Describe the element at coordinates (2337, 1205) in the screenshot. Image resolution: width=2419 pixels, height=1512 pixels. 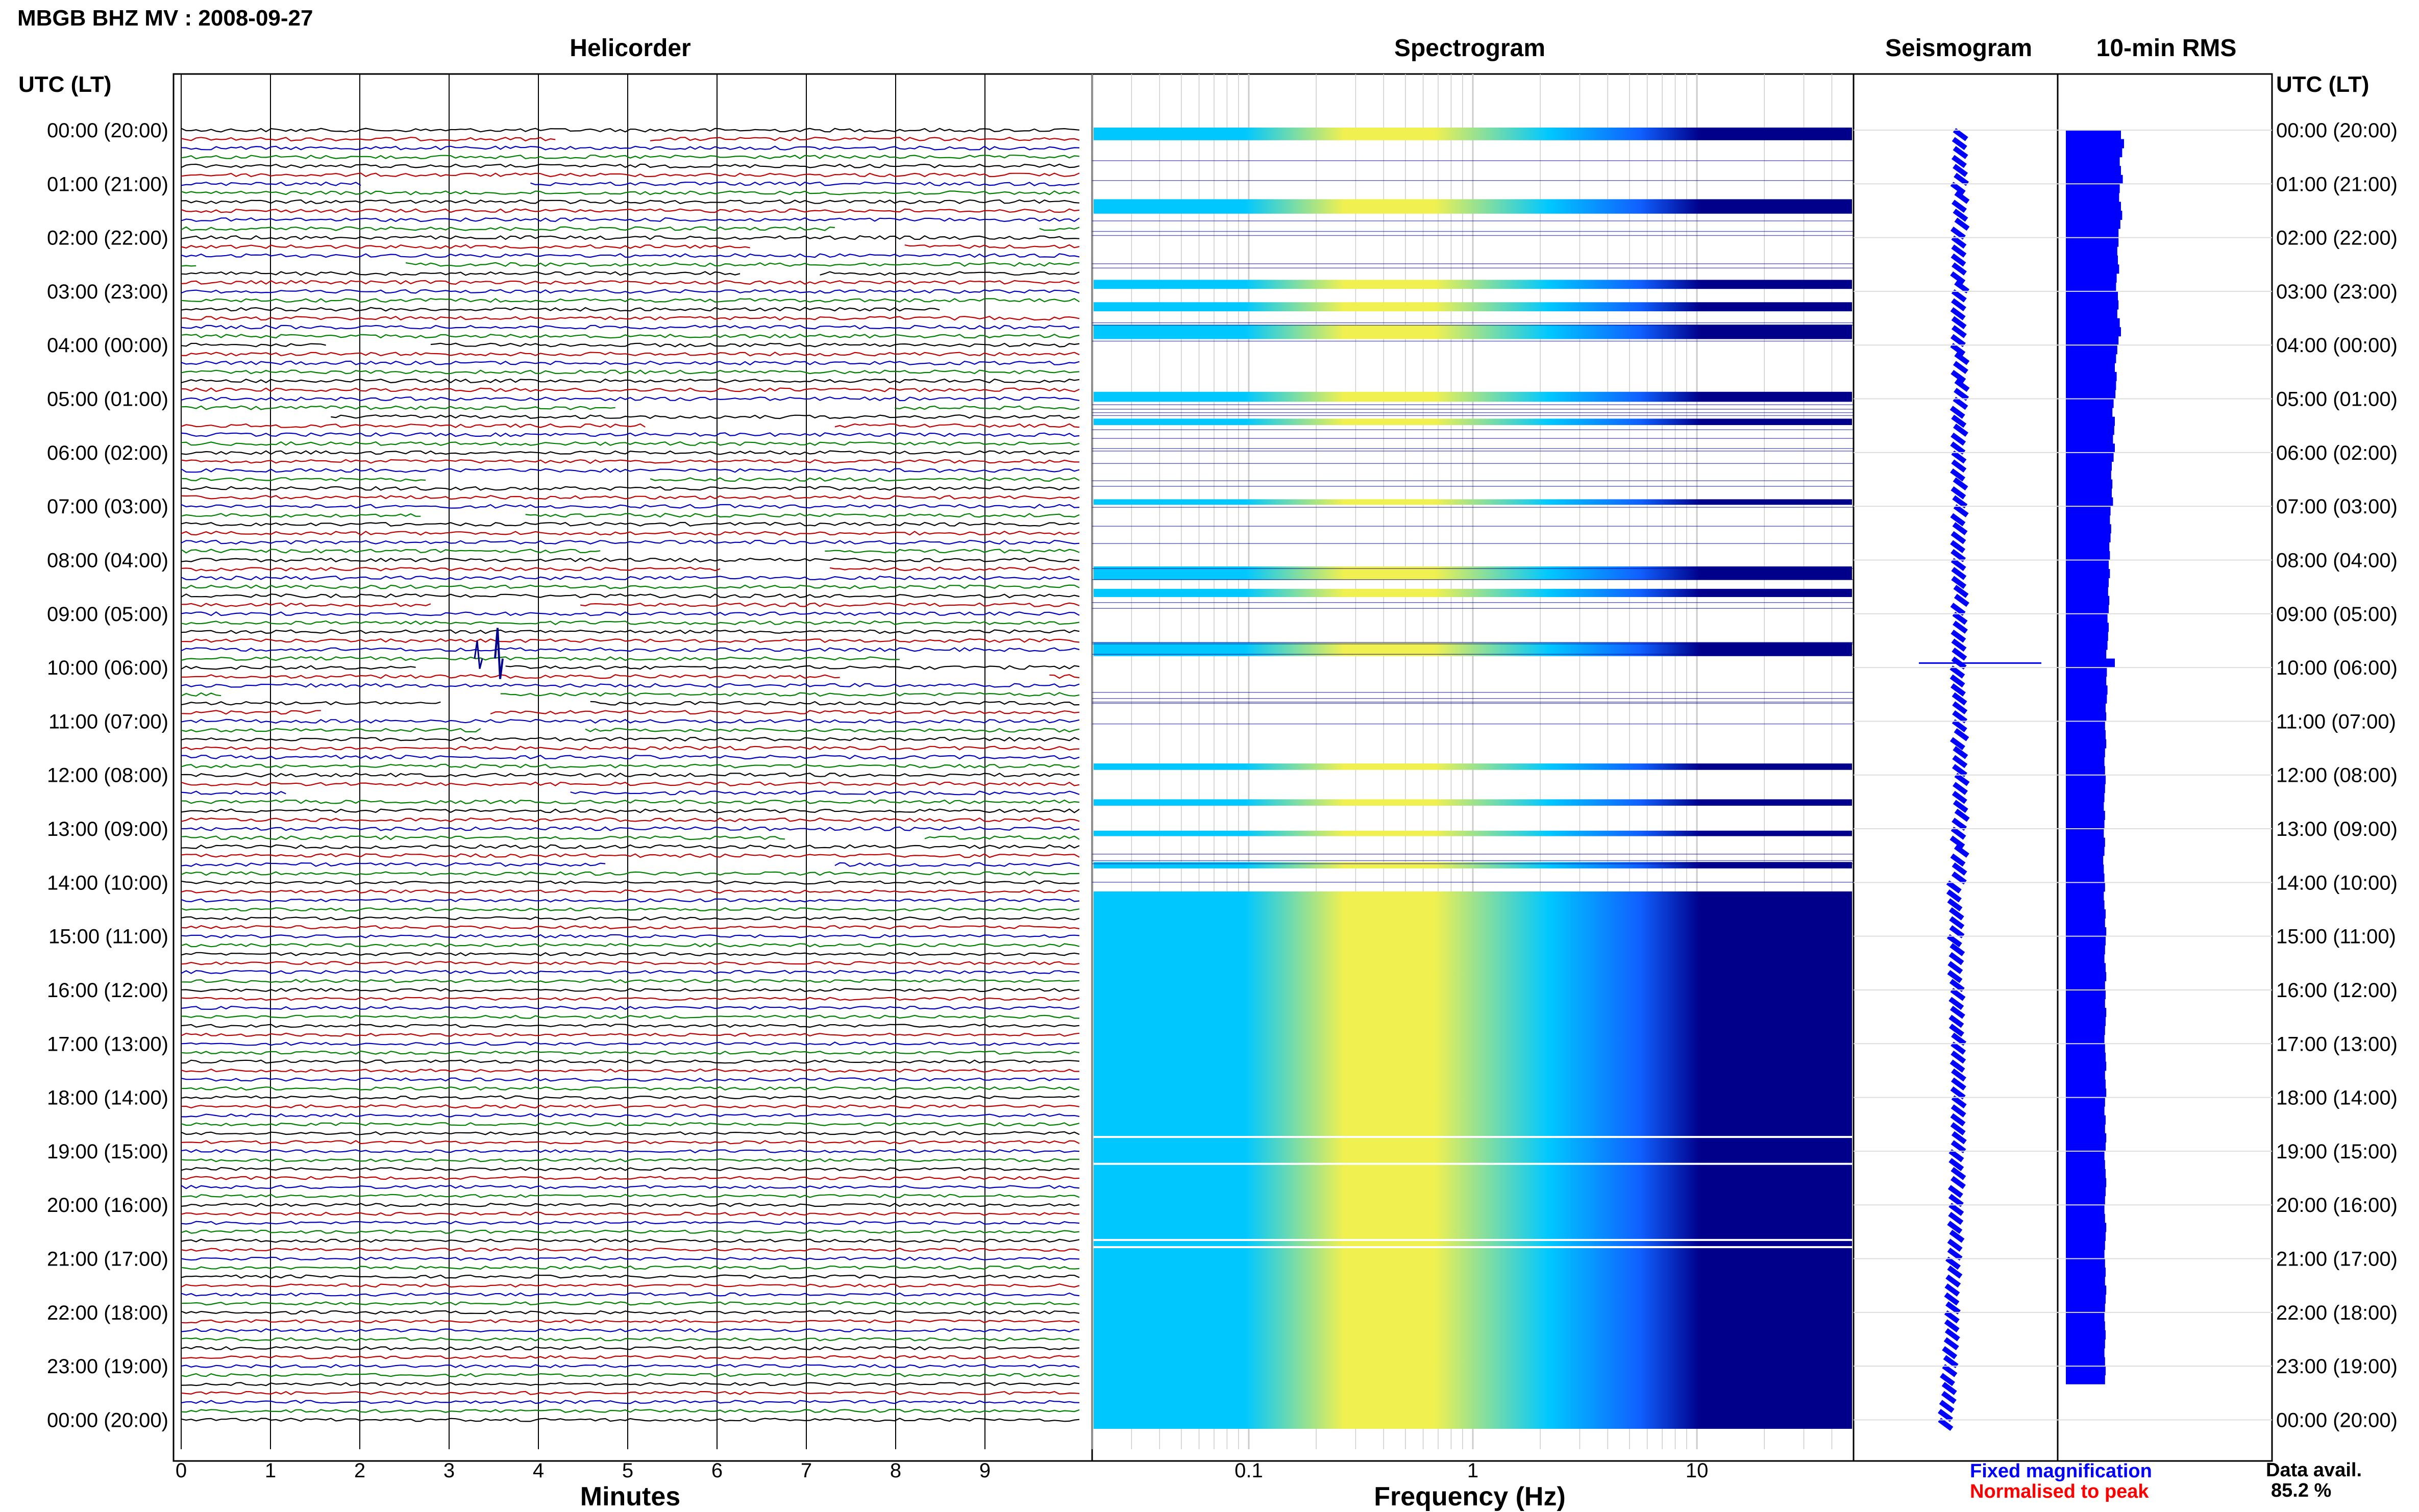
I see `time-label-right: 20:00 (16:00)` at that location.